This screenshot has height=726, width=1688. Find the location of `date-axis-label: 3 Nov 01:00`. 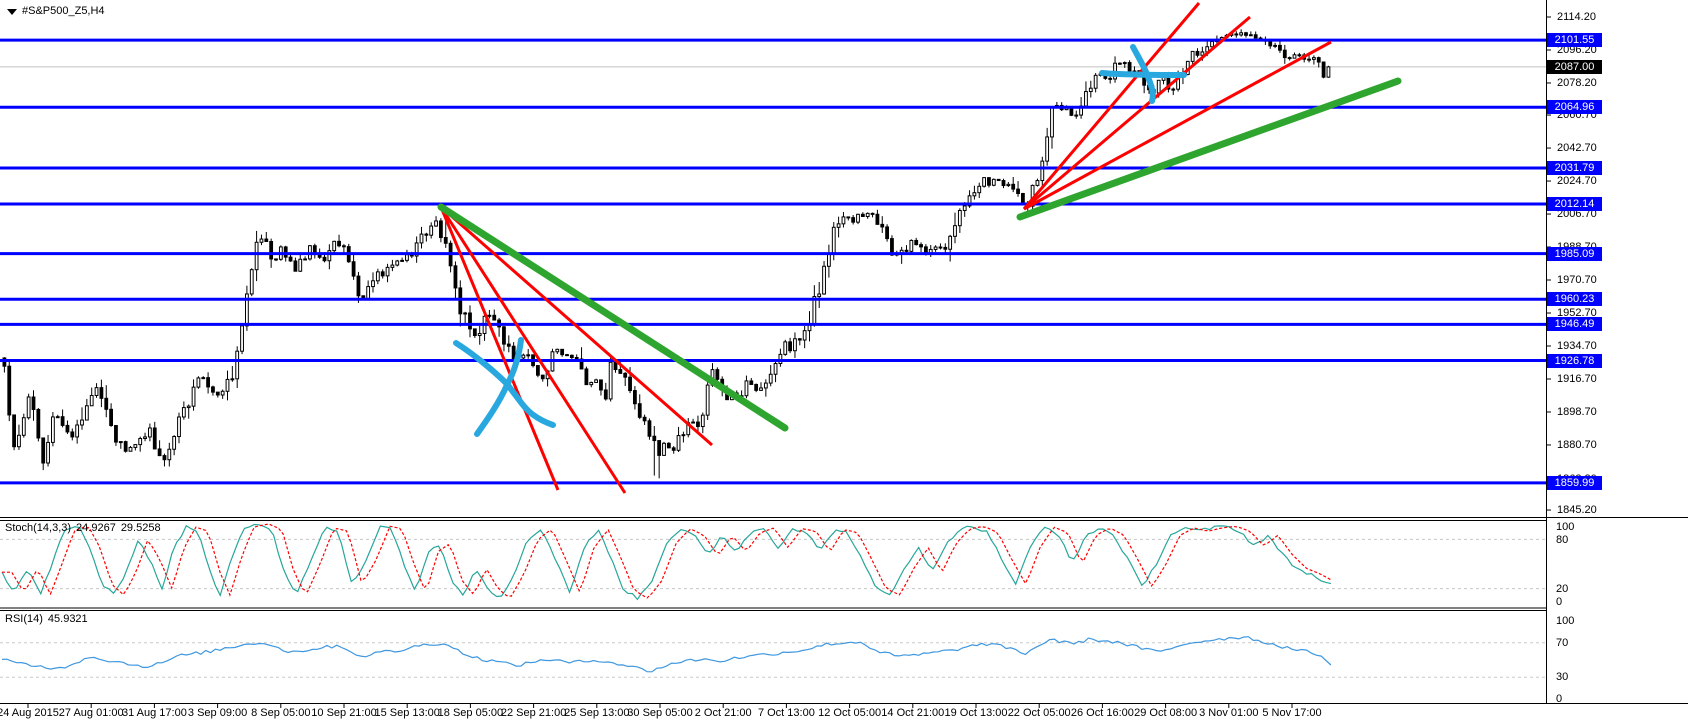

date-axis-label: 3 Nov 01:00 is located at coordinates (1229, 713).